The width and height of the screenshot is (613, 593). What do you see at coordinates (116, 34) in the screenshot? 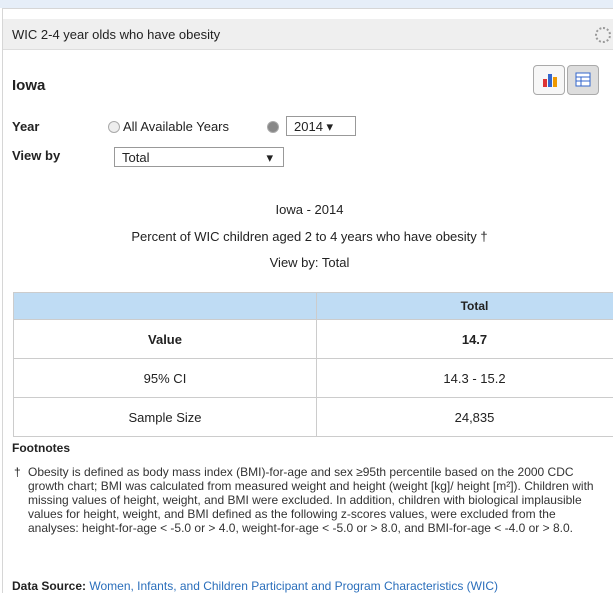
I see `panel-title: WIC 2-4 year olds who have obesity` at bounding box center [116, 34].